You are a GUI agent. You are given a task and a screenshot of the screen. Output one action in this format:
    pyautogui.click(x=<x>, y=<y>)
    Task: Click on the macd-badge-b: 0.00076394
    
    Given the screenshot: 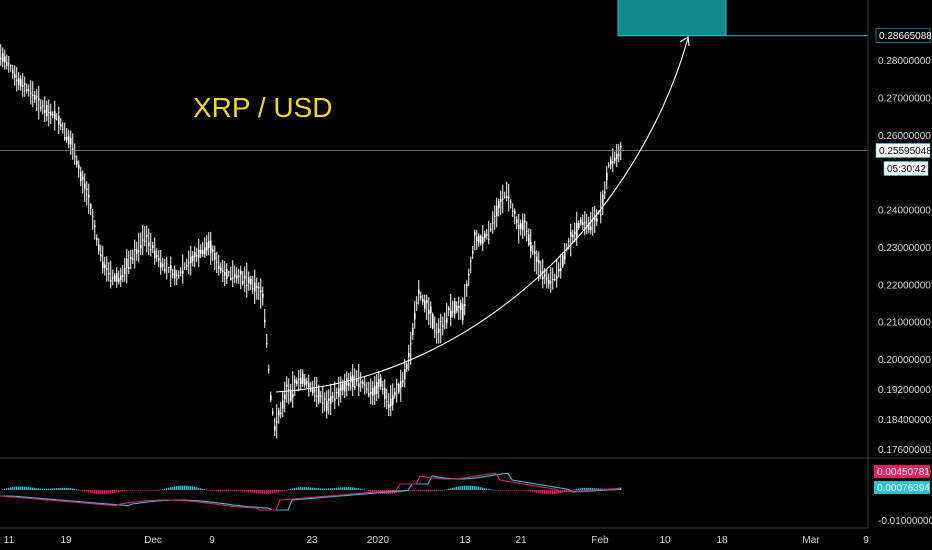 What is the action you would take?
    pyautogui.click(x=903, y=488)
    